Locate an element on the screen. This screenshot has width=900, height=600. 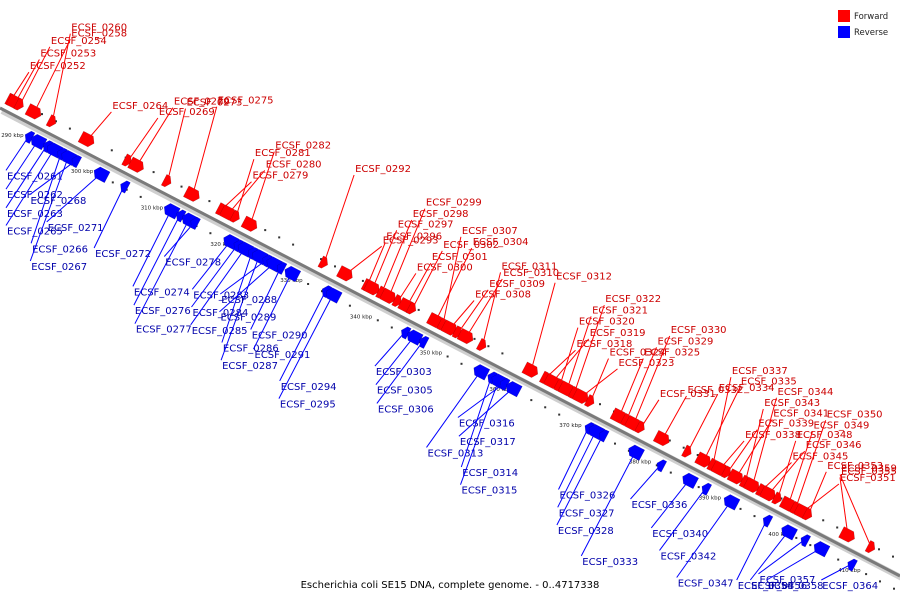
gene-ecsf-0282: ECSF_0282 is located at coordinates (285, 186).